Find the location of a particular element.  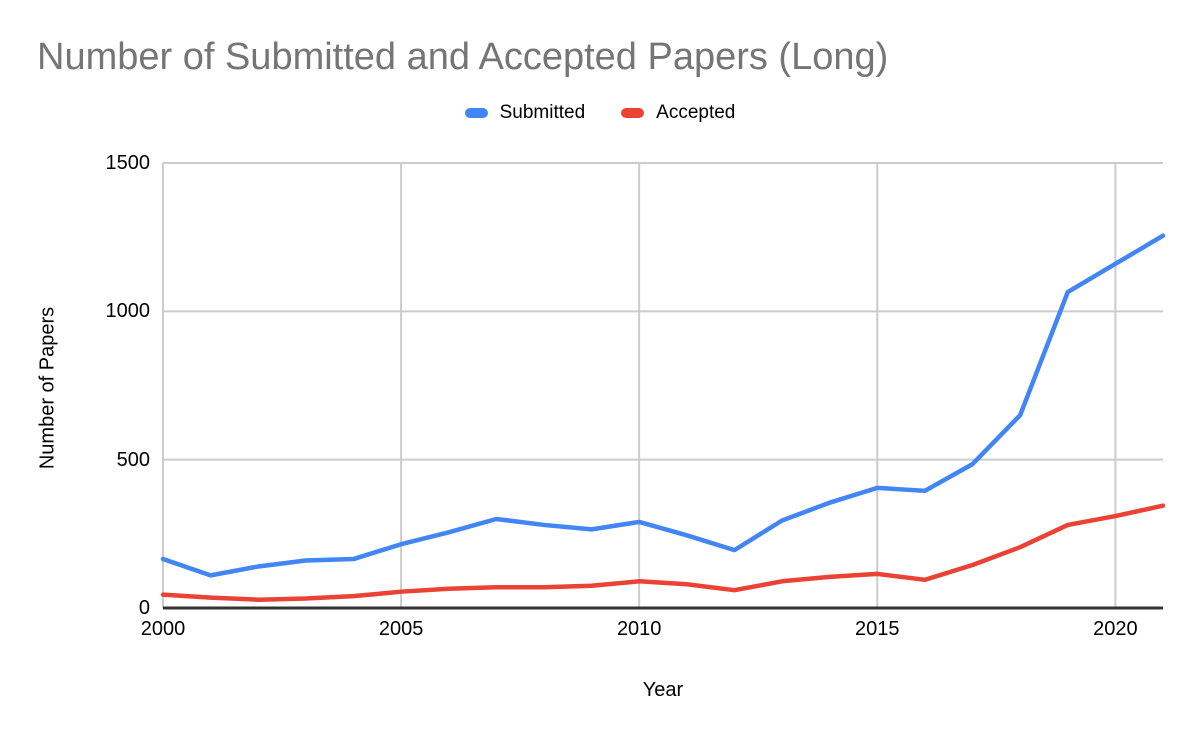

y-axis-title: Number of Papers is located at coordinates (47, 388).